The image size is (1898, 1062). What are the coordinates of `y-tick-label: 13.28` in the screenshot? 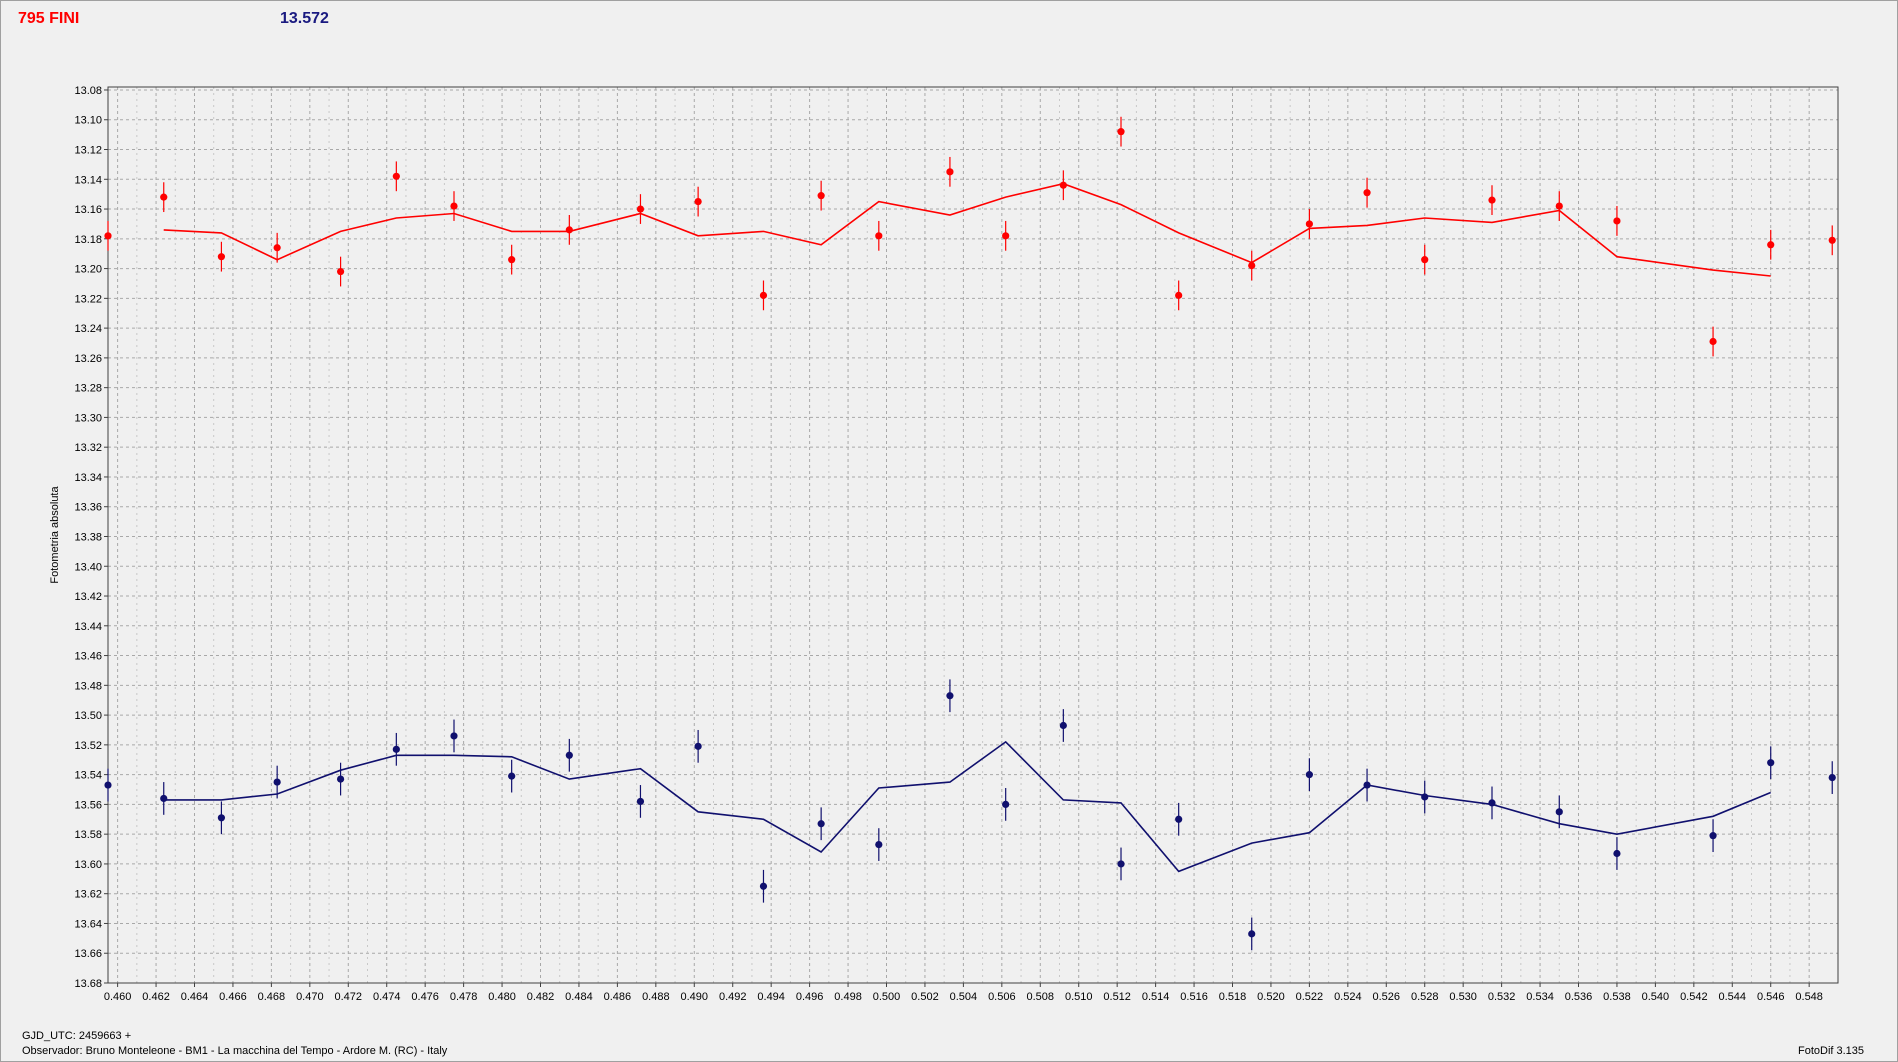 It's located at (88, 389).